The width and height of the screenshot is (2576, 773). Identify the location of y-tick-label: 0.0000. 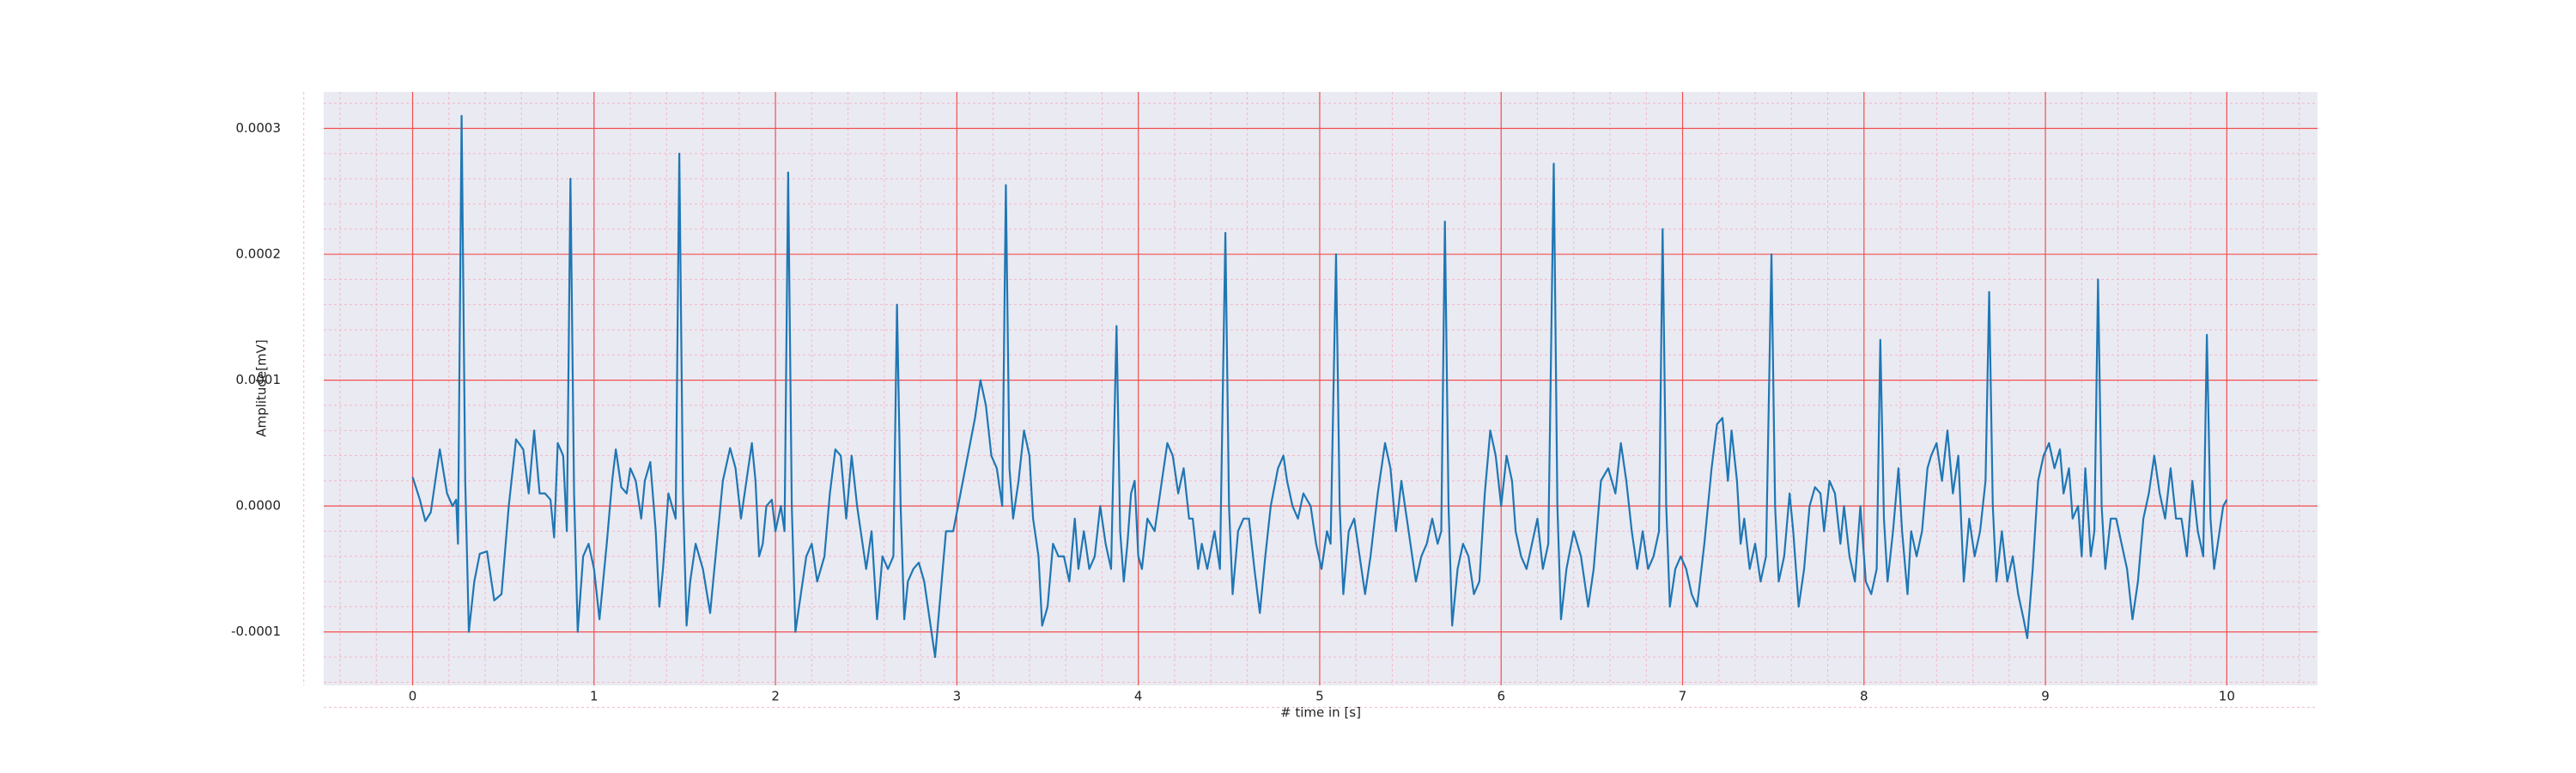
(259, 506).